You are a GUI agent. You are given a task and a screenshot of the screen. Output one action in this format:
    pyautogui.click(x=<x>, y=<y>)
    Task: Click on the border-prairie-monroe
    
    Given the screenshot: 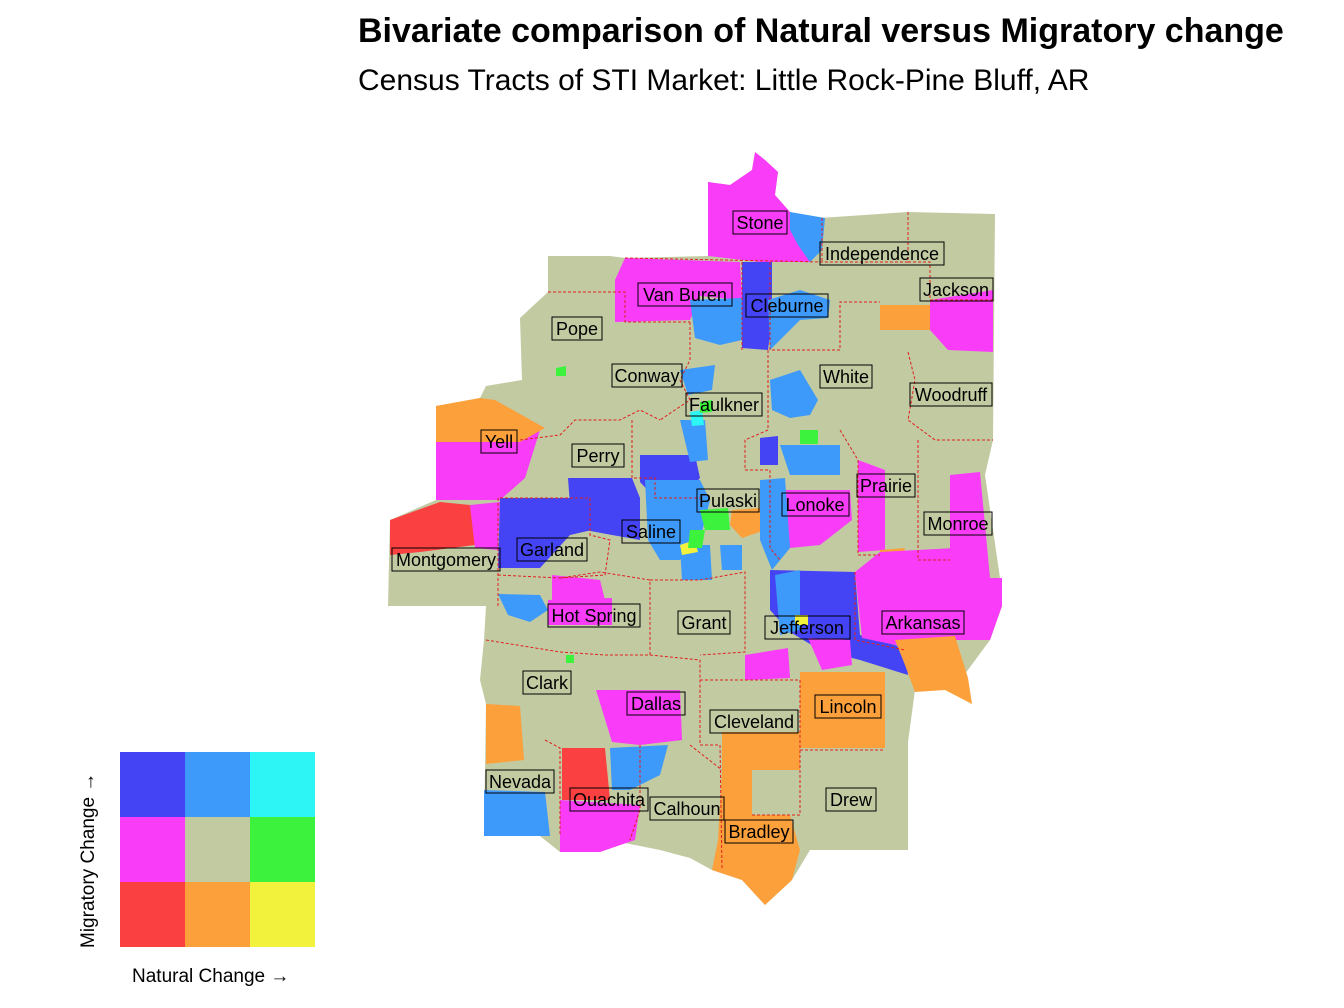 What is the action you would take?
    pyautogui.click(x=933, y=500)
    